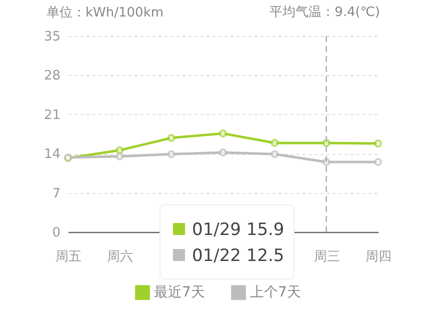 This screenshot has width=428, height=321. I want to click on legend-label: 上个7天, so click(275, 292).